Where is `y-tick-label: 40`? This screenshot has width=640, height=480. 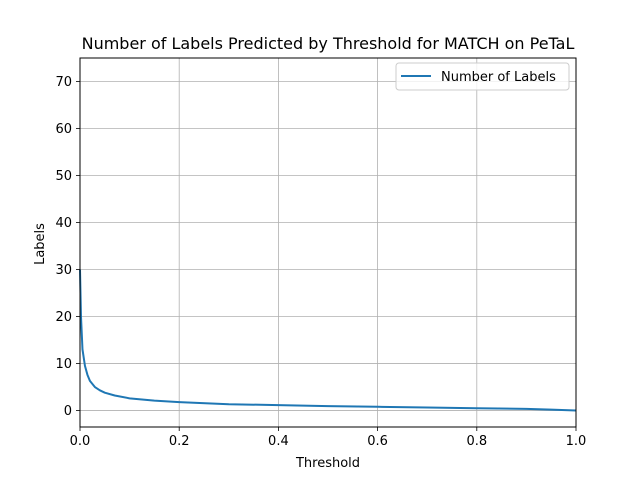 y-tick-label: 40 is located at coordinates (63, 223).